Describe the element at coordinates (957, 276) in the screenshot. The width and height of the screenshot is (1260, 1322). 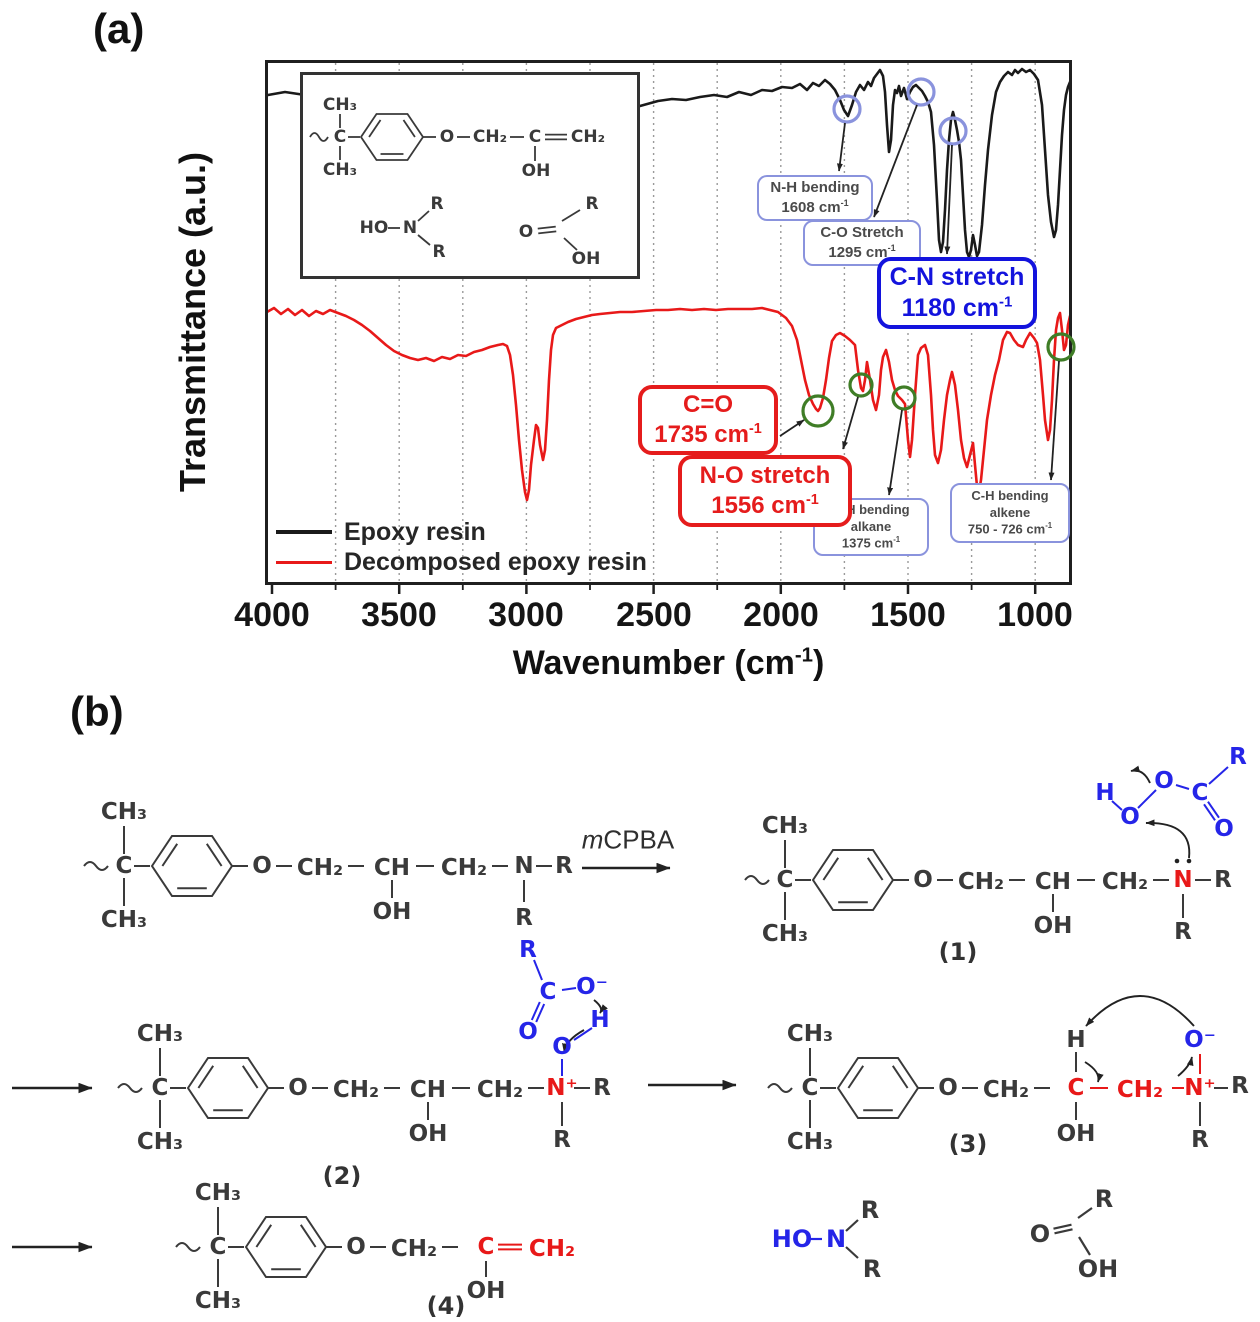
I see `annotation-line: C-N stretch` at that location.